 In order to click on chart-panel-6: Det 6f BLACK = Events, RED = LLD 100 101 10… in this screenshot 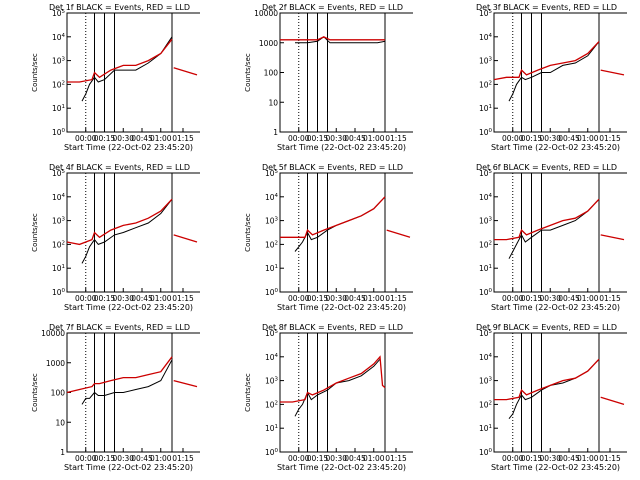, I will do `click(551, 237)`.